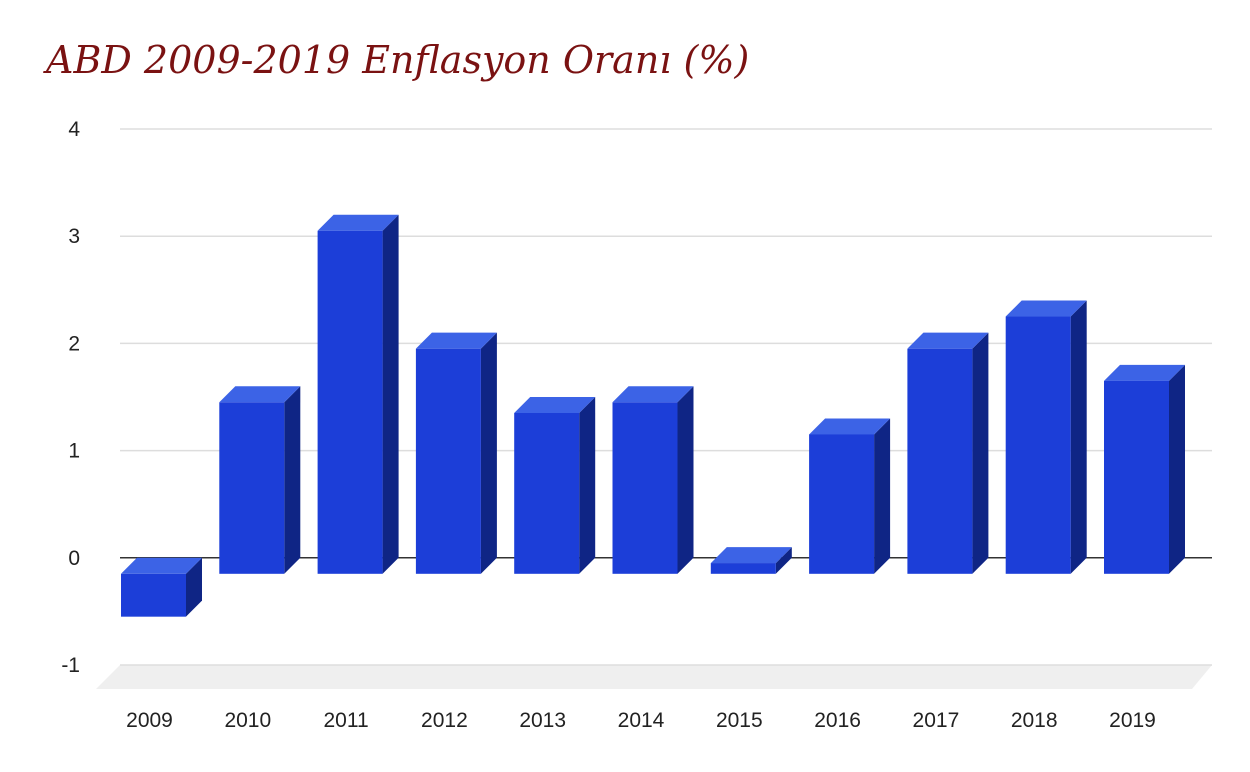  What do you see at coordinates (247, 720) in the screenshot?
I see `x-tick-label: 2010` at bounding box center [247, 720].